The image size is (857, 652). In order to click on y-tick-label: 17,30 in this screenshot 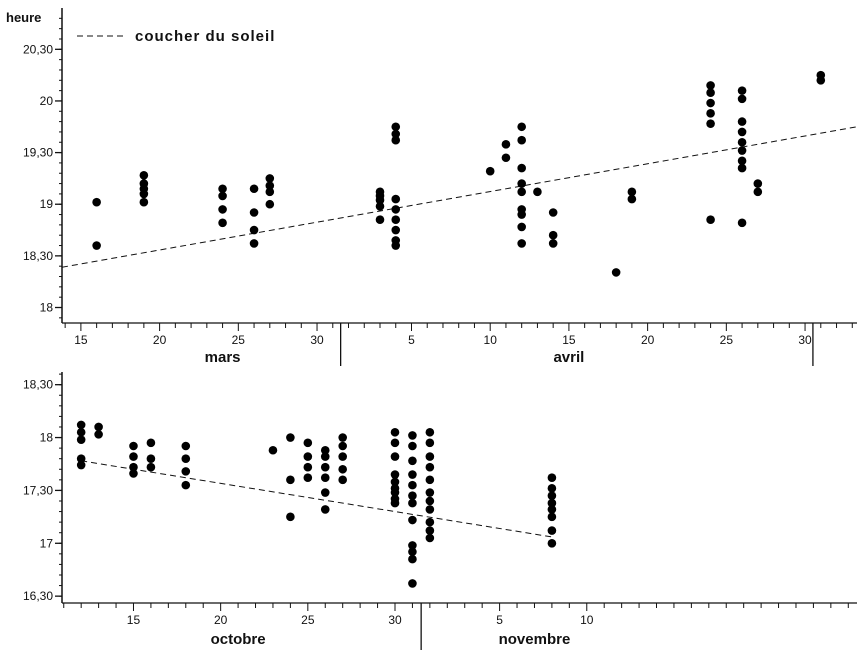, I will do `click(38, 490)`.